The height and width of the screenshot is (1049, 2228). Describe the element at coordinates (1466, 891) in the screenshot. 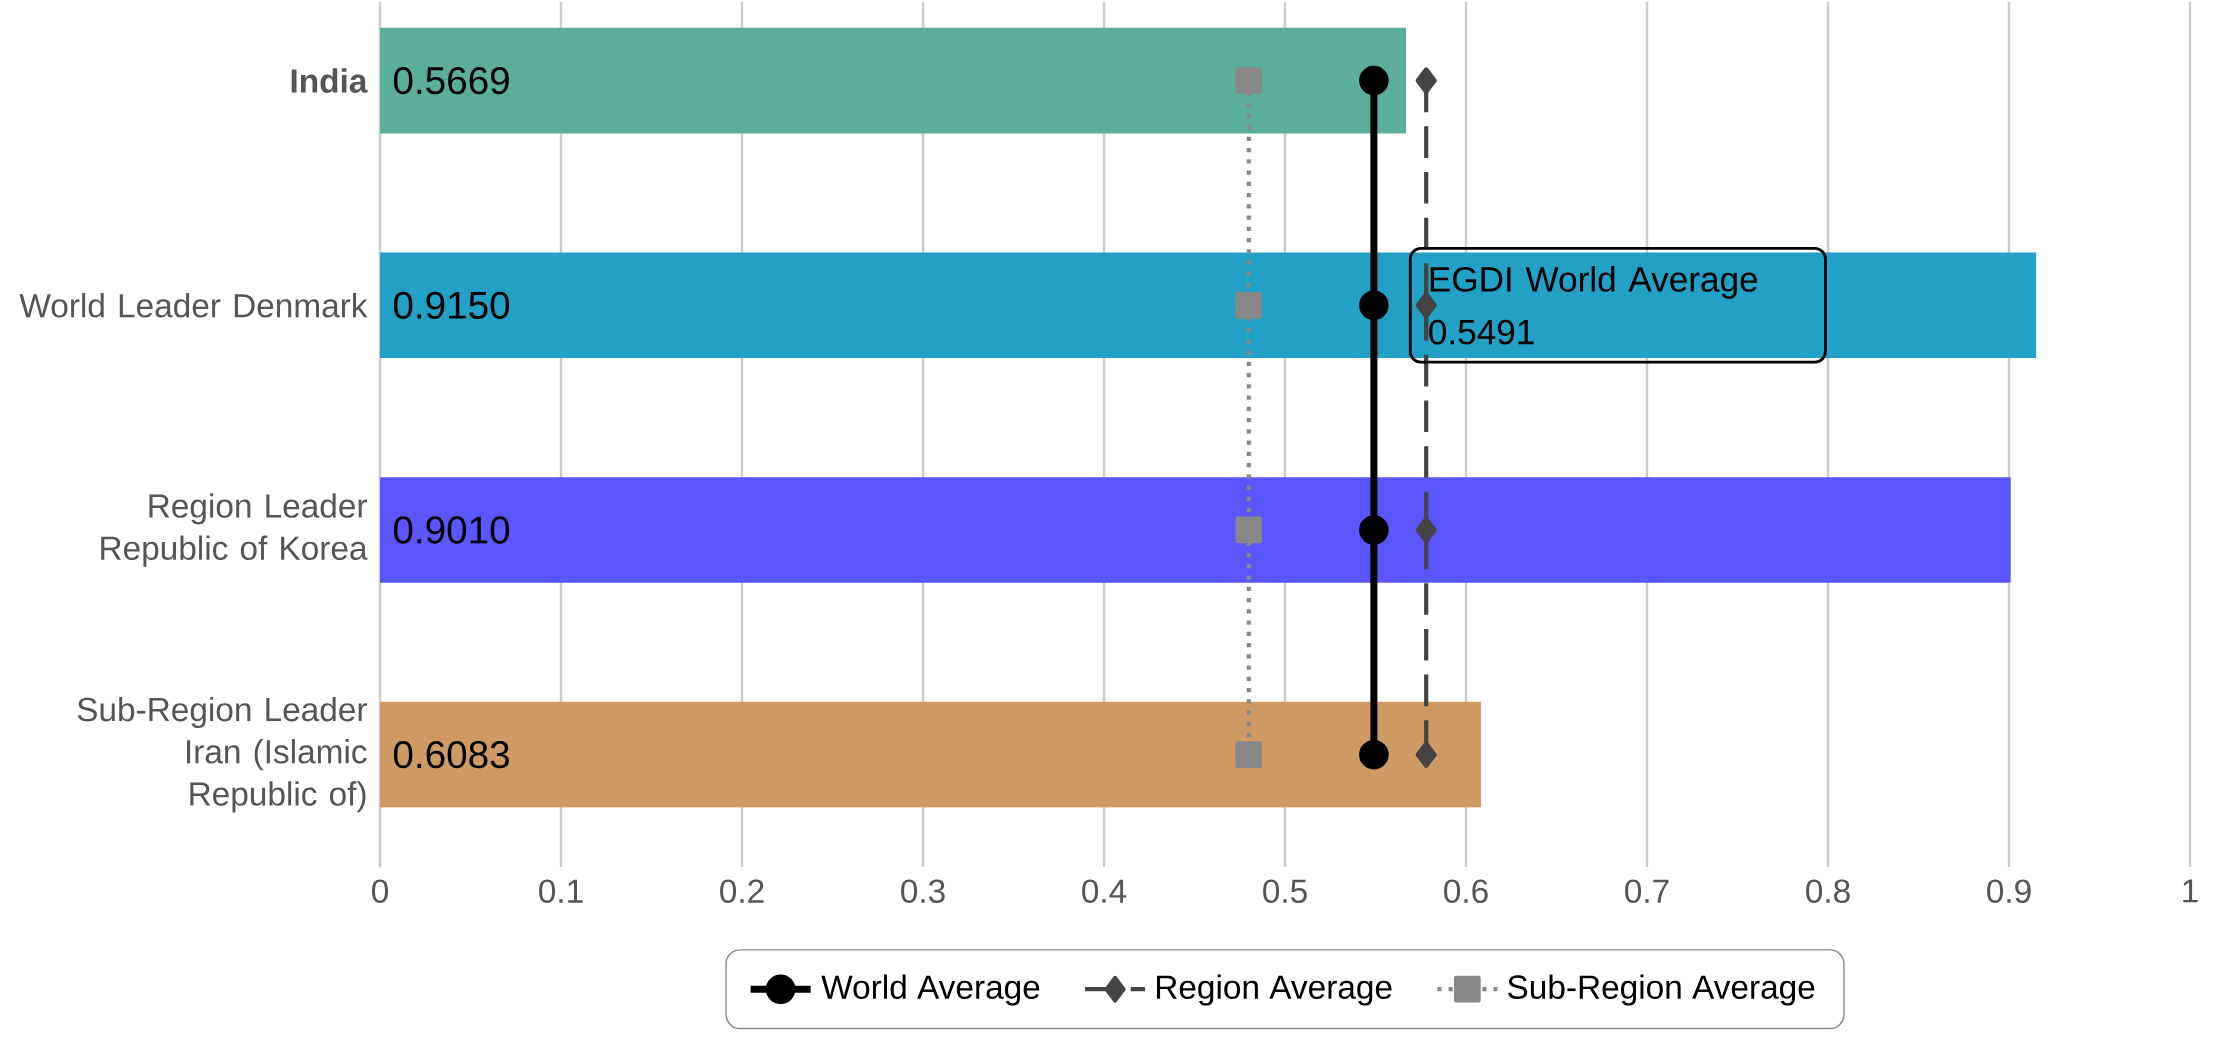

I see `x-tick-label: 0.6` at that location.